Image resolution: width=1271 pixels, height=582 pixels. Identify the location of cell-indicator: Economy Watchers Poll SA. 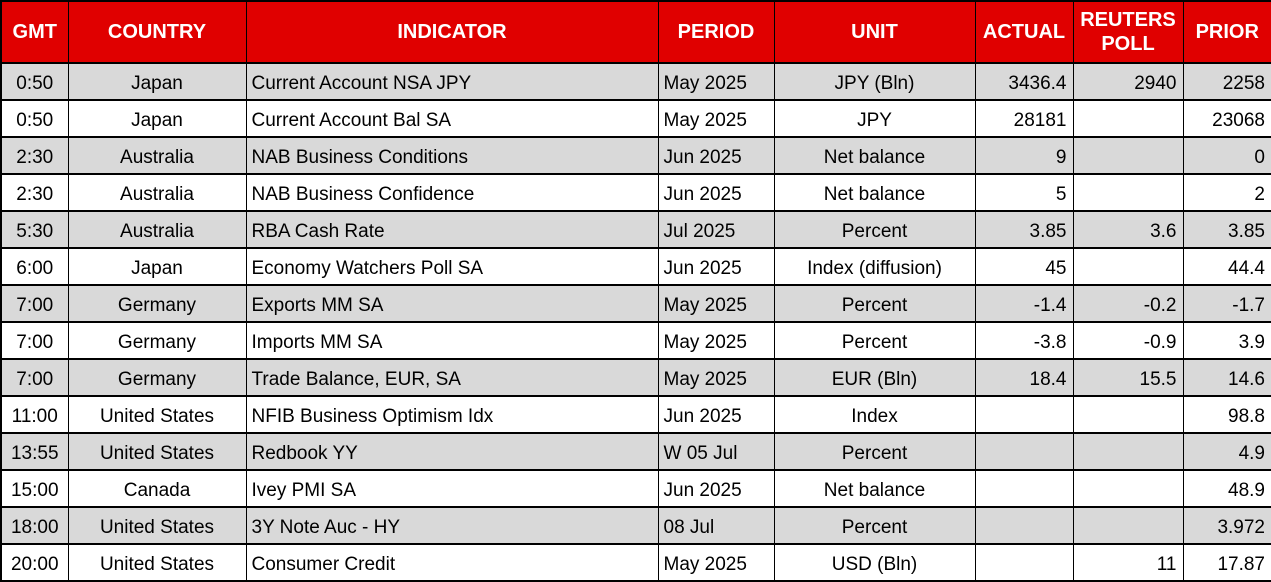
(452, 266).